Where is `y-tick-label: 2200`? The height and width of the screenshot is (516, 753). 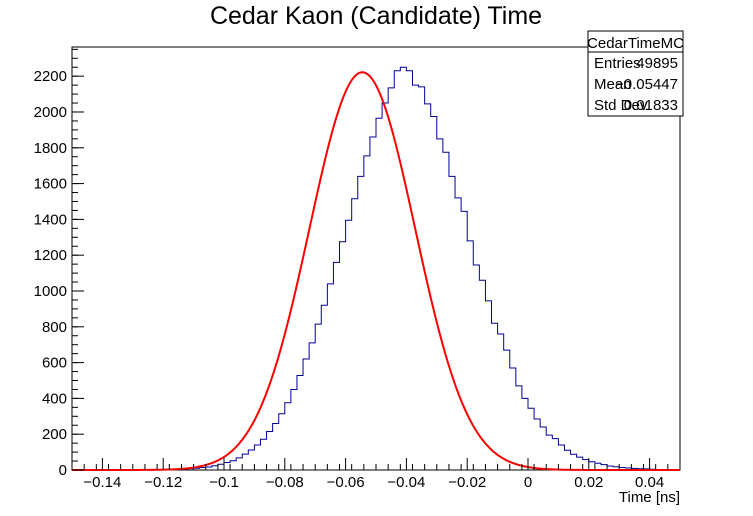 y-tick-label: 2200 is located at coordinates (50, 76).